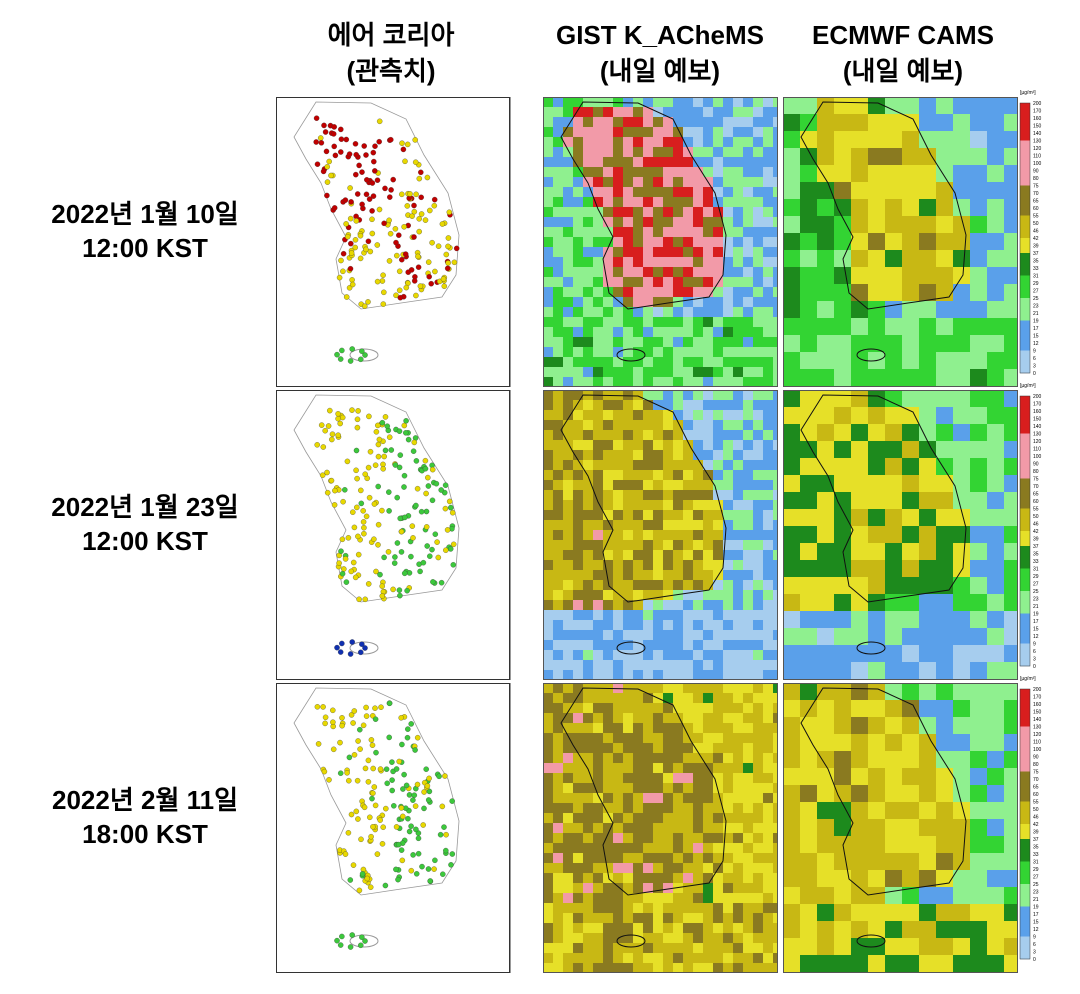 This screenshot has width=1080, height=994. I want to click on map-panel, so click(660, 242).